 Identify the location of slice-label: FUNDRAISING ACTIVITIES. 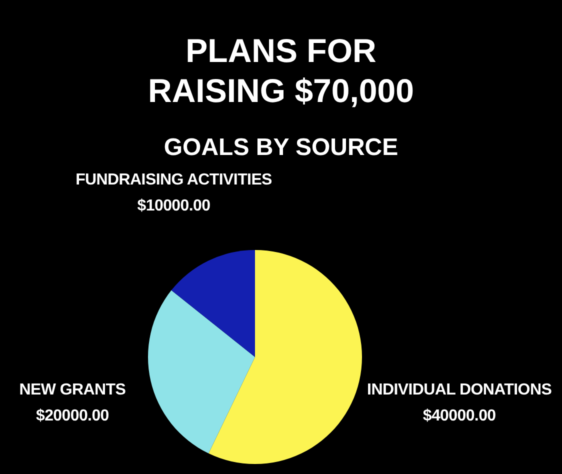
(174, 179).